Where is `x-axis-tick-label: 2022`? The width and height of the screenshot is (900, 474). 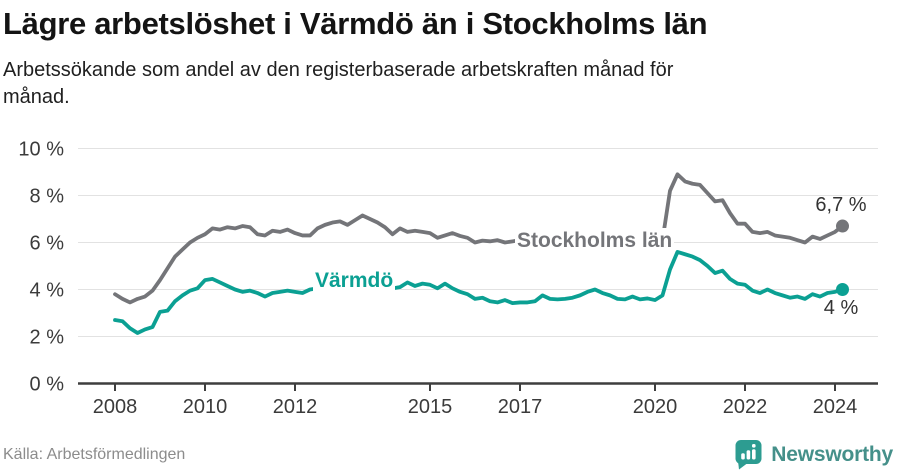
x-axis-tick-label: 2022 is located at coordinates (745, 407).